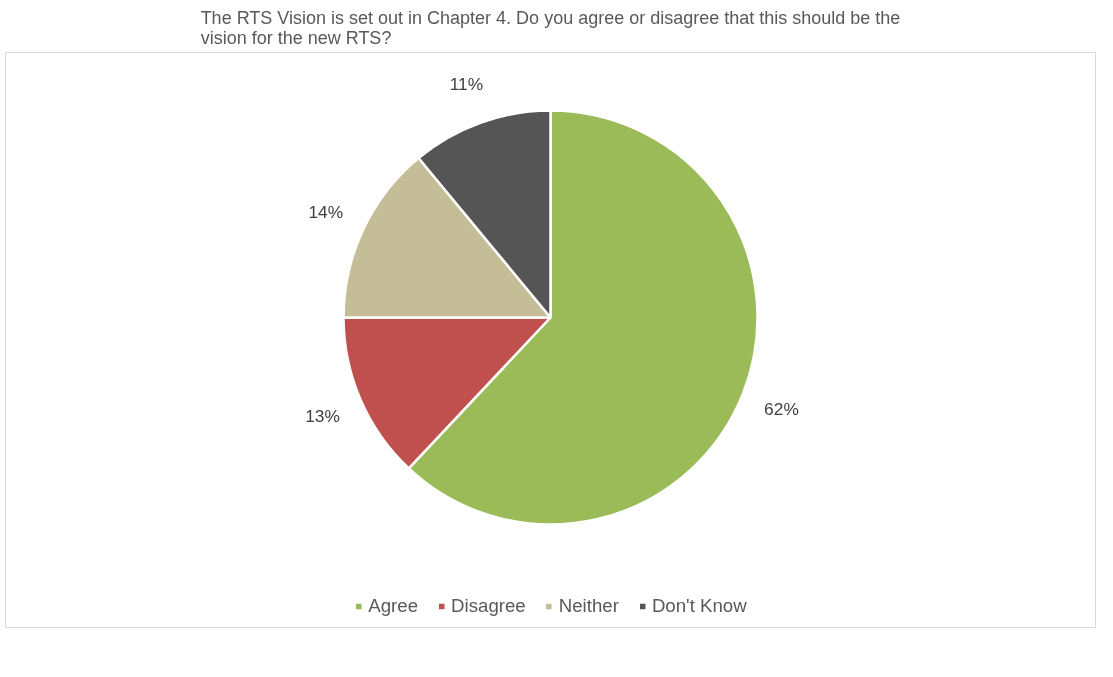 Image resolution: width=1113 pixels, height=677 pixels. I want to click on legend-label: Disagree, so click(488, 606).